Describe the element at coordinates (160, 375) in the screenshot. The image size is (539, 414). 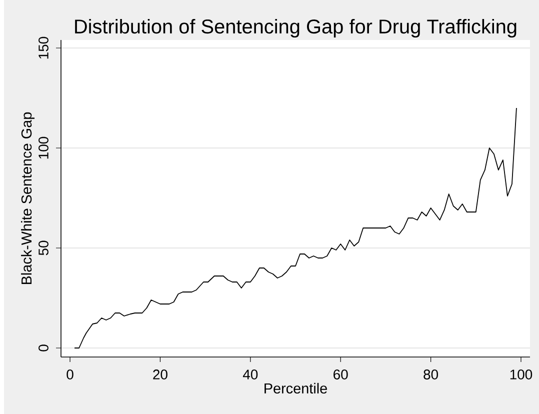
I see `x-tick-label: 20` at that location.